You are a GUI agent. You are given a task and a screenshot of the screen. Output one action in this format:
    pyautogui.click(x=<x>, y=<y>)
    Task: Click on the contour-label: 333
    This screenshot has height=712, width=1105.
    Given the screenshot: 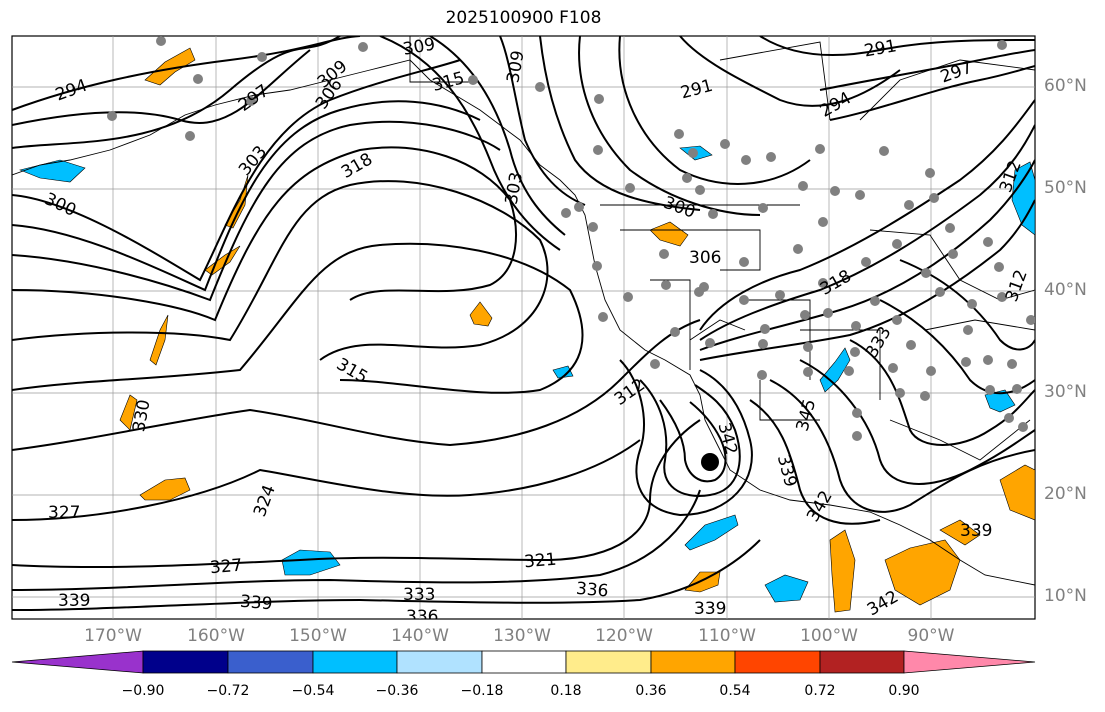 What is the action you would take?
    pyautogui.click(x=419, y=595)
    